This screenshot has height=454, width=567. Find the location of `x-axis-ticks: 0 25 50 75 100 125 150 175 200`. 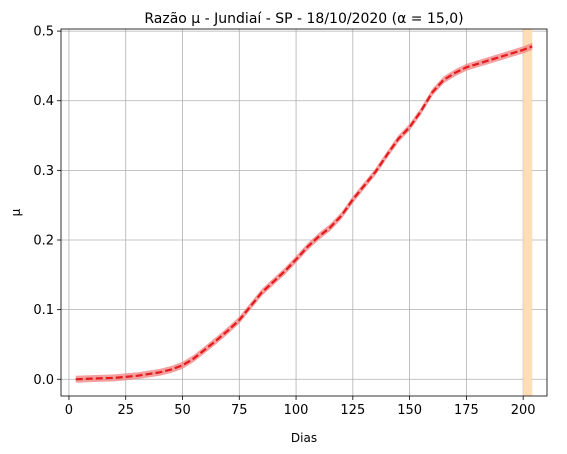

x-axis-ticks: 0 25 50 75 100 125 150 175 200 is located at coordinates (300, 407).